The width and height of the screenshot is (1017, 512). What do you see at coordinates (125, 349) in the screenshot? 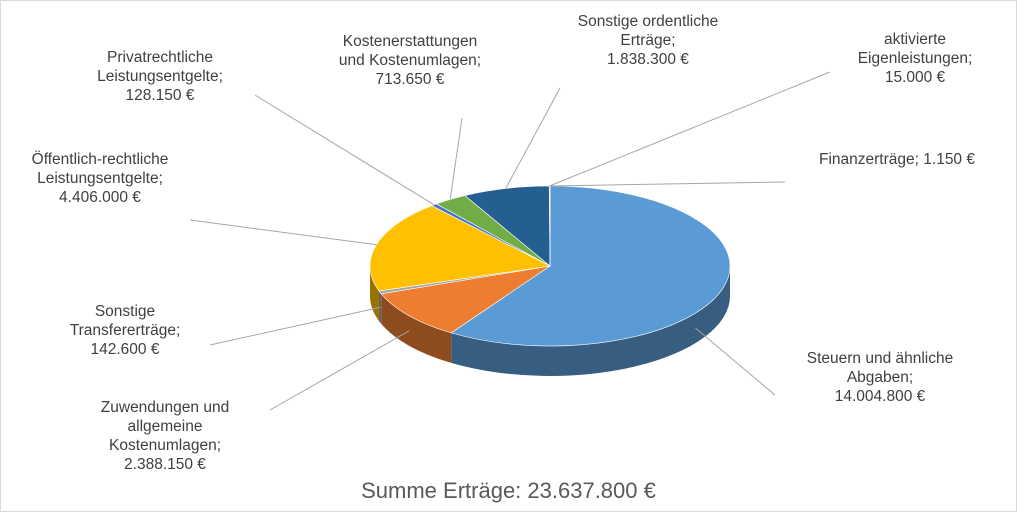
I see `value-label: 142.600 €` at bounding box center [125, 349].